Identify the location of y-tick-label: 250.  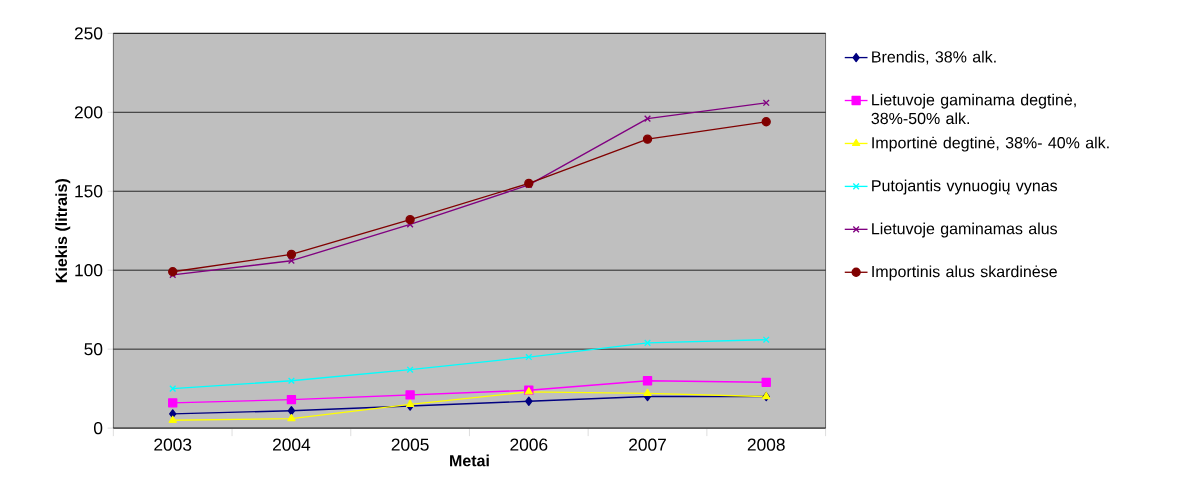
(88, 33).